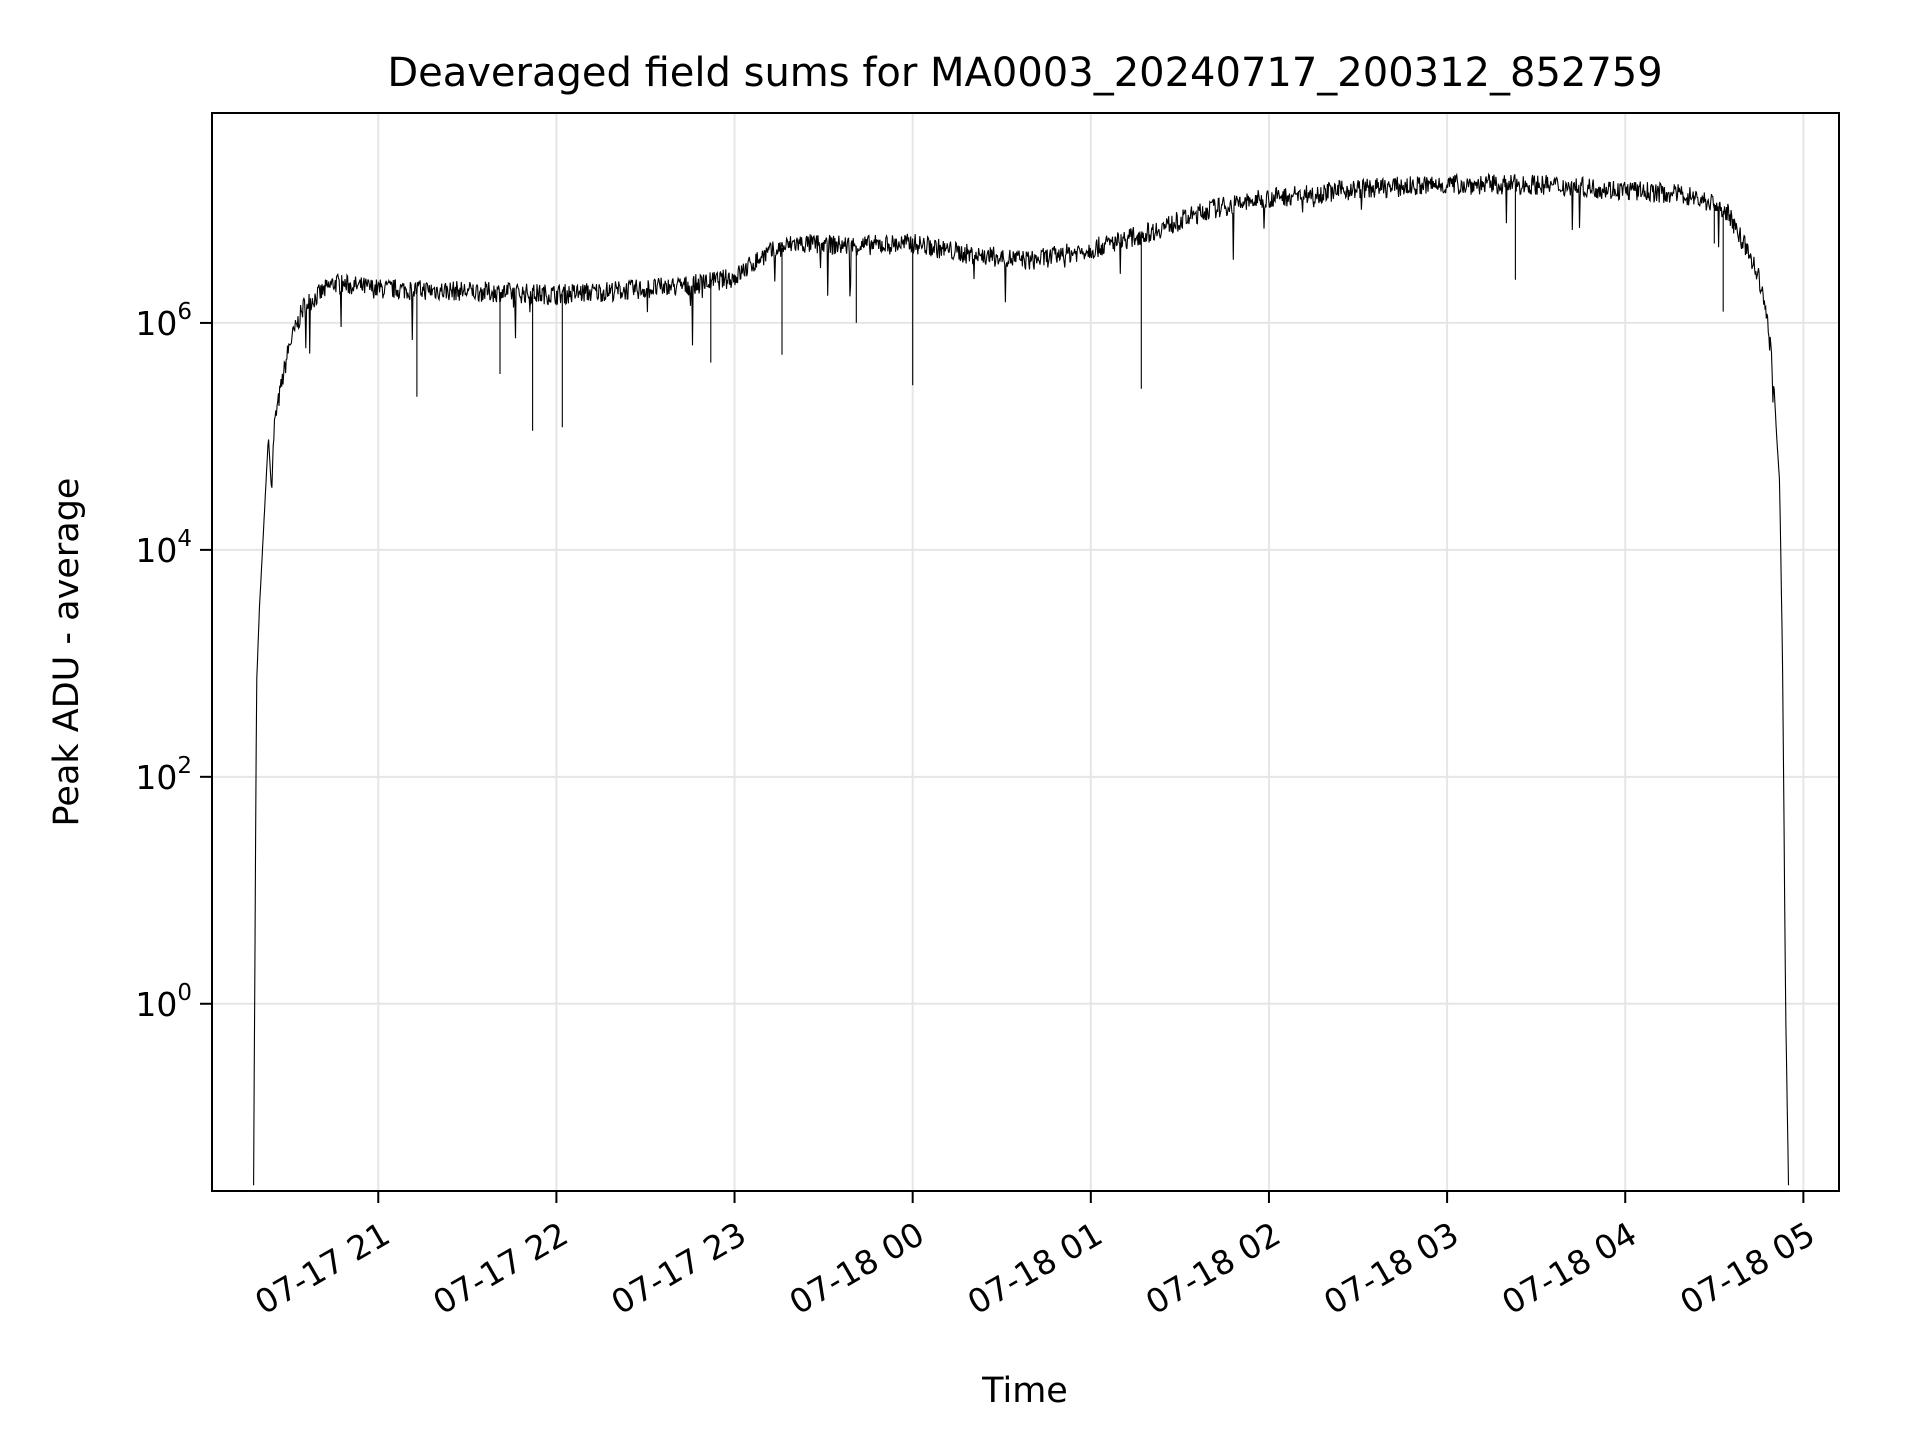 This screenshot has height=1440, width=1920. I want to click on y-tick-label: 10⁶, so click(163, 321).